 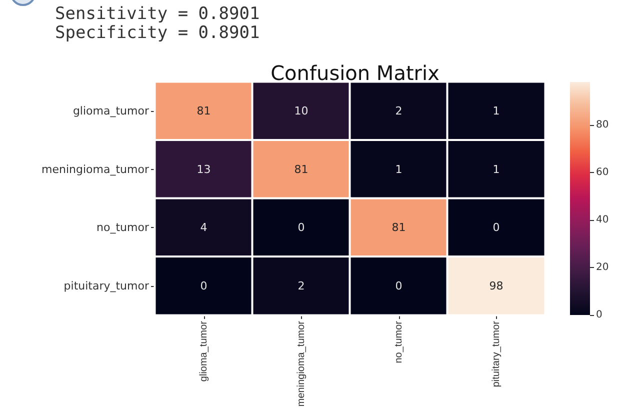 I want to click on data-label: 10, so click(x=301, y=111).